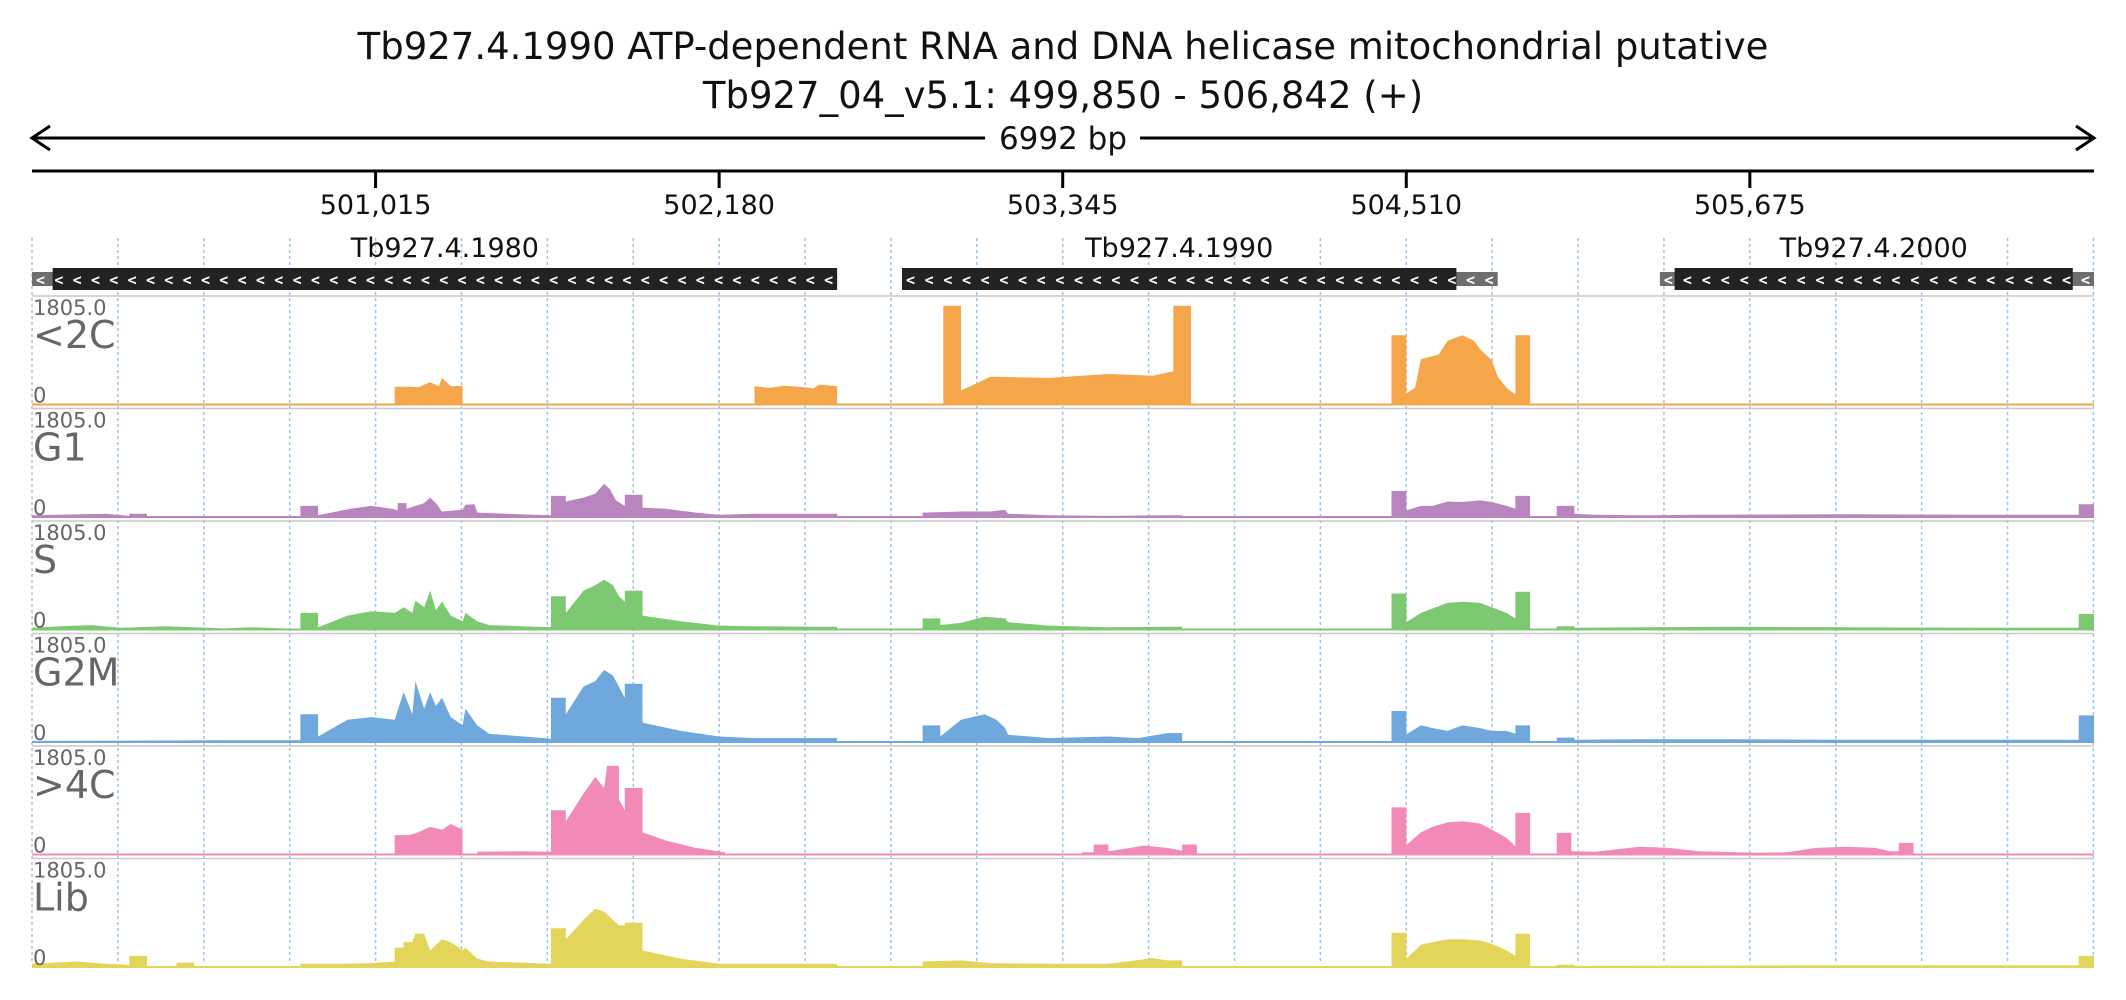  I want to click on coordinate-ruler: 501,015 502,180 503,345 504,510 505,675, so click(1063, 195).